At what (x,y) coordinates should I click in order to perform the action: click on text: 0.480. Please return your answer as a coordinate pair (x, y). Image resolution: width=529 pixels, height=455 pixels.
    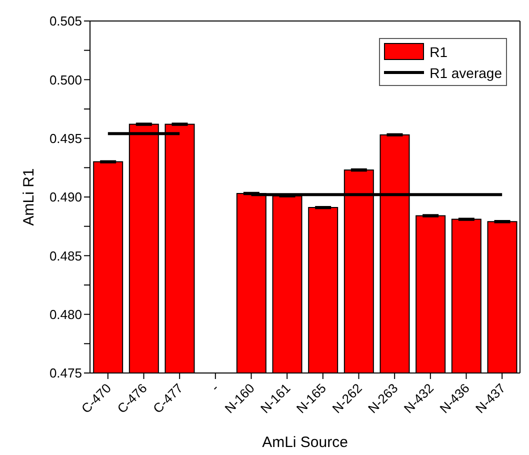
    Looking at the image, I should click on (65, 314).